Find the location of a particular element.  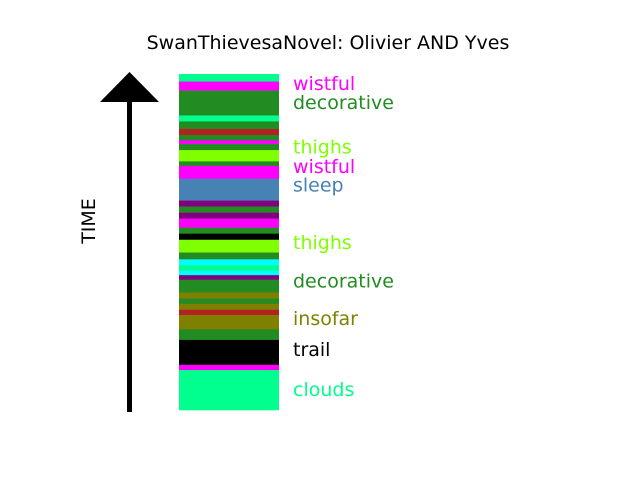

y-axis-label: TIME is located at coordinates (89, 221).